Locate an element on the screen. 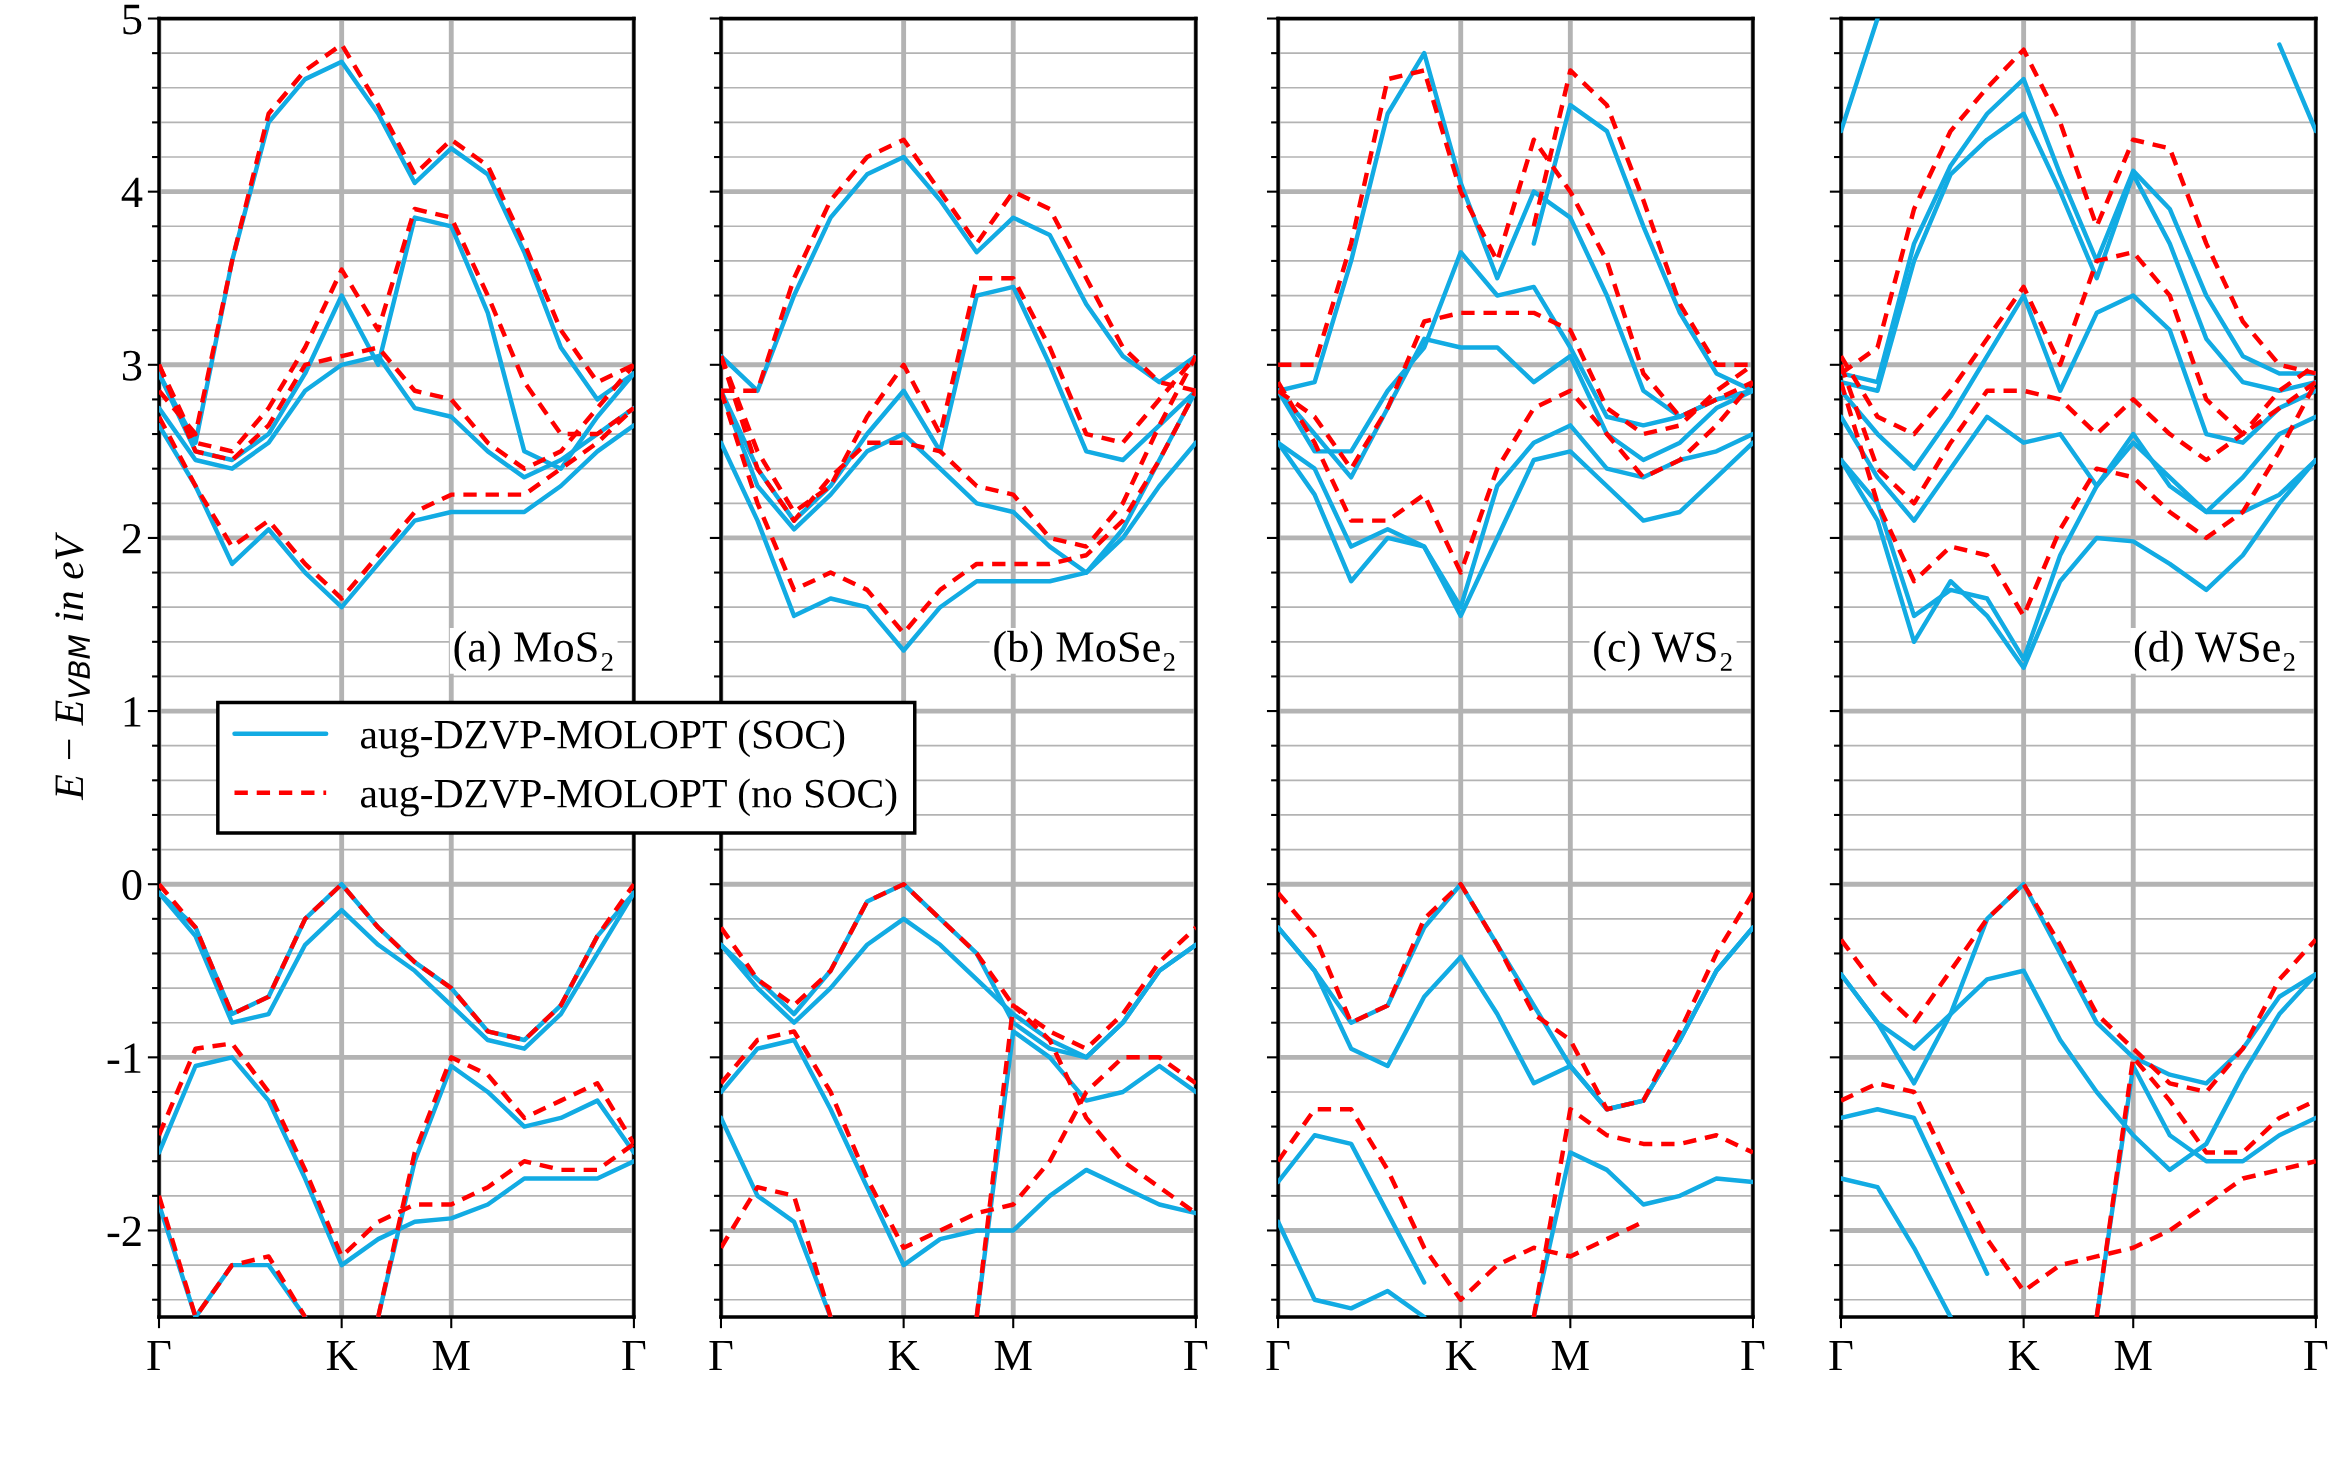 The width and height of the screenshot is (2328, 1459). y-tick-label: 2 is located at coordinates (131, 538).